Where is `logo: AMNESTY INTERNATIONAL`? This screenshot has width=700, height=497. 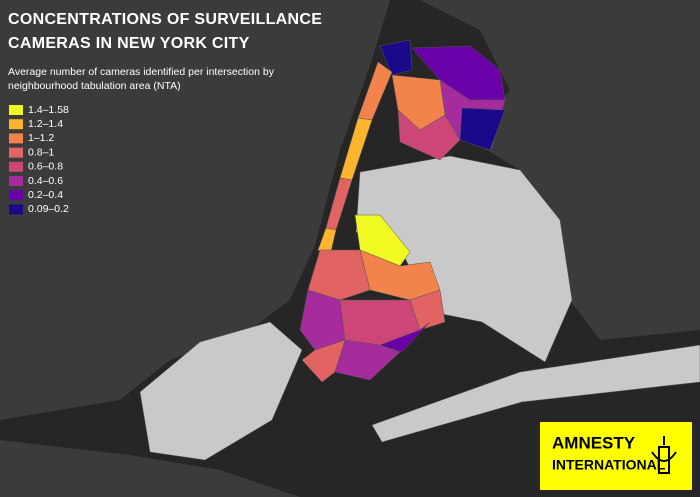 logo: AMNESTY INTERNATIONAL is located at coordinates (616, 456).